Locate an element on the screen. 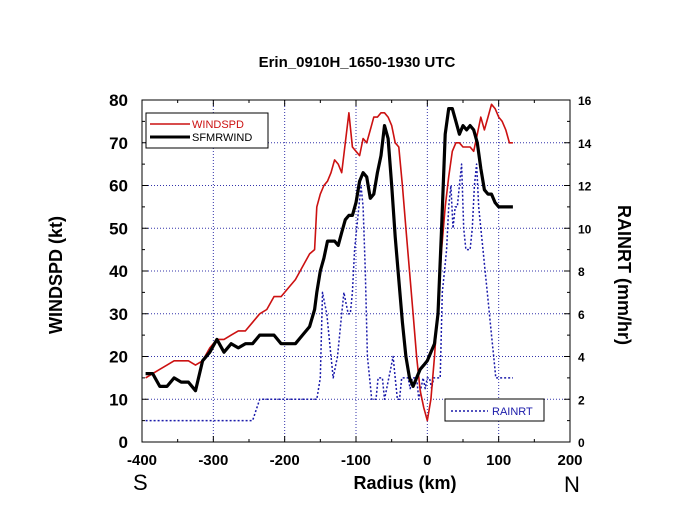  legend-rainrt-label: RAINRT is located at coordinates (512, 412).